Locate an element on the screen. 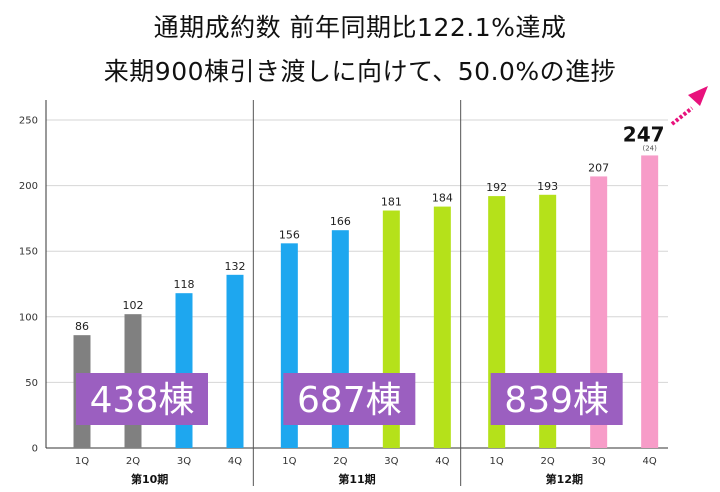 The width and height of the screenshot is (720, 492). y-tick-label: 200 is located at coordinates (28, 186).